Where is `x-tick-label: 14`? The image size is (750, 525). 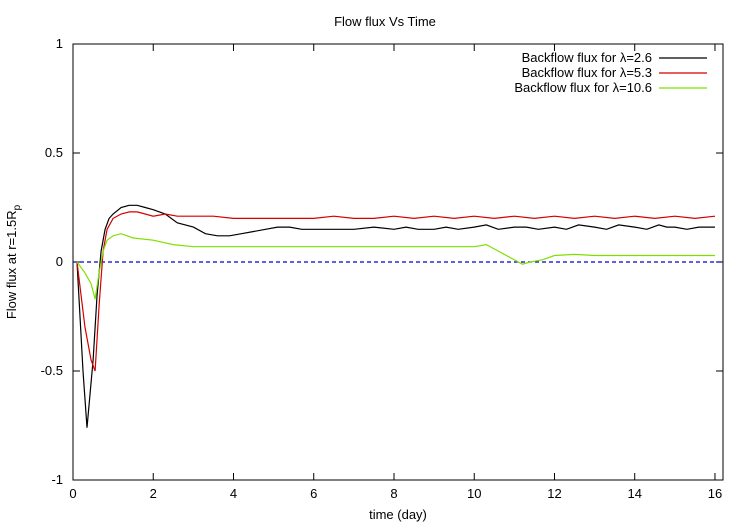
x-tick-label: 14 is located at coordinates (634, 493).